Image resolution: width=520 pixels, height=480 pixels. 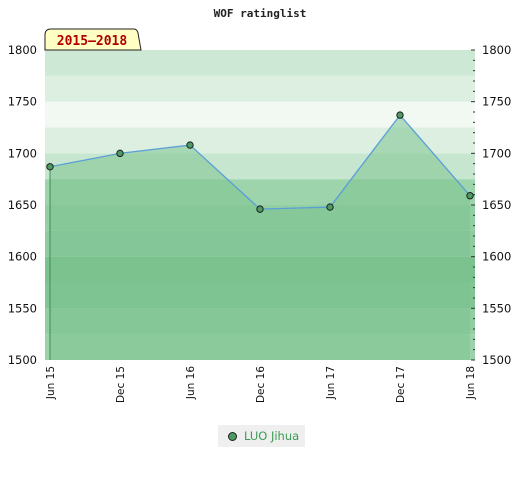 I want to click on chart-title: WOF ratinglist, so click(x=260, y=13).